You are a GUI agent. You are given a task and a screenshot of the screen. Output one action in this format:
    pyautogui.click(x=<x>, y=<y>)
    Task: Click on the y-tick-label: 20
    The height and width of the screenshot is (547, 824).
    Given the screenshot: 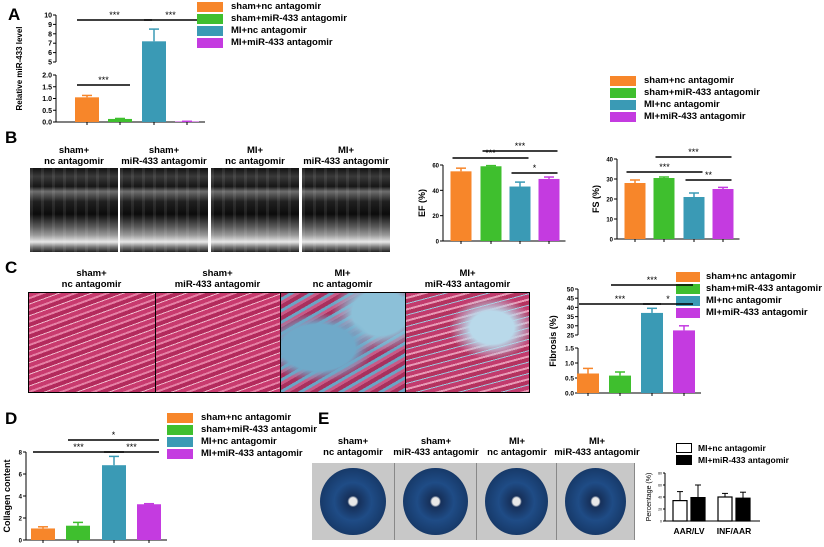 What is the action you would take?
    pyautogui.click(x=609, y=201)
    